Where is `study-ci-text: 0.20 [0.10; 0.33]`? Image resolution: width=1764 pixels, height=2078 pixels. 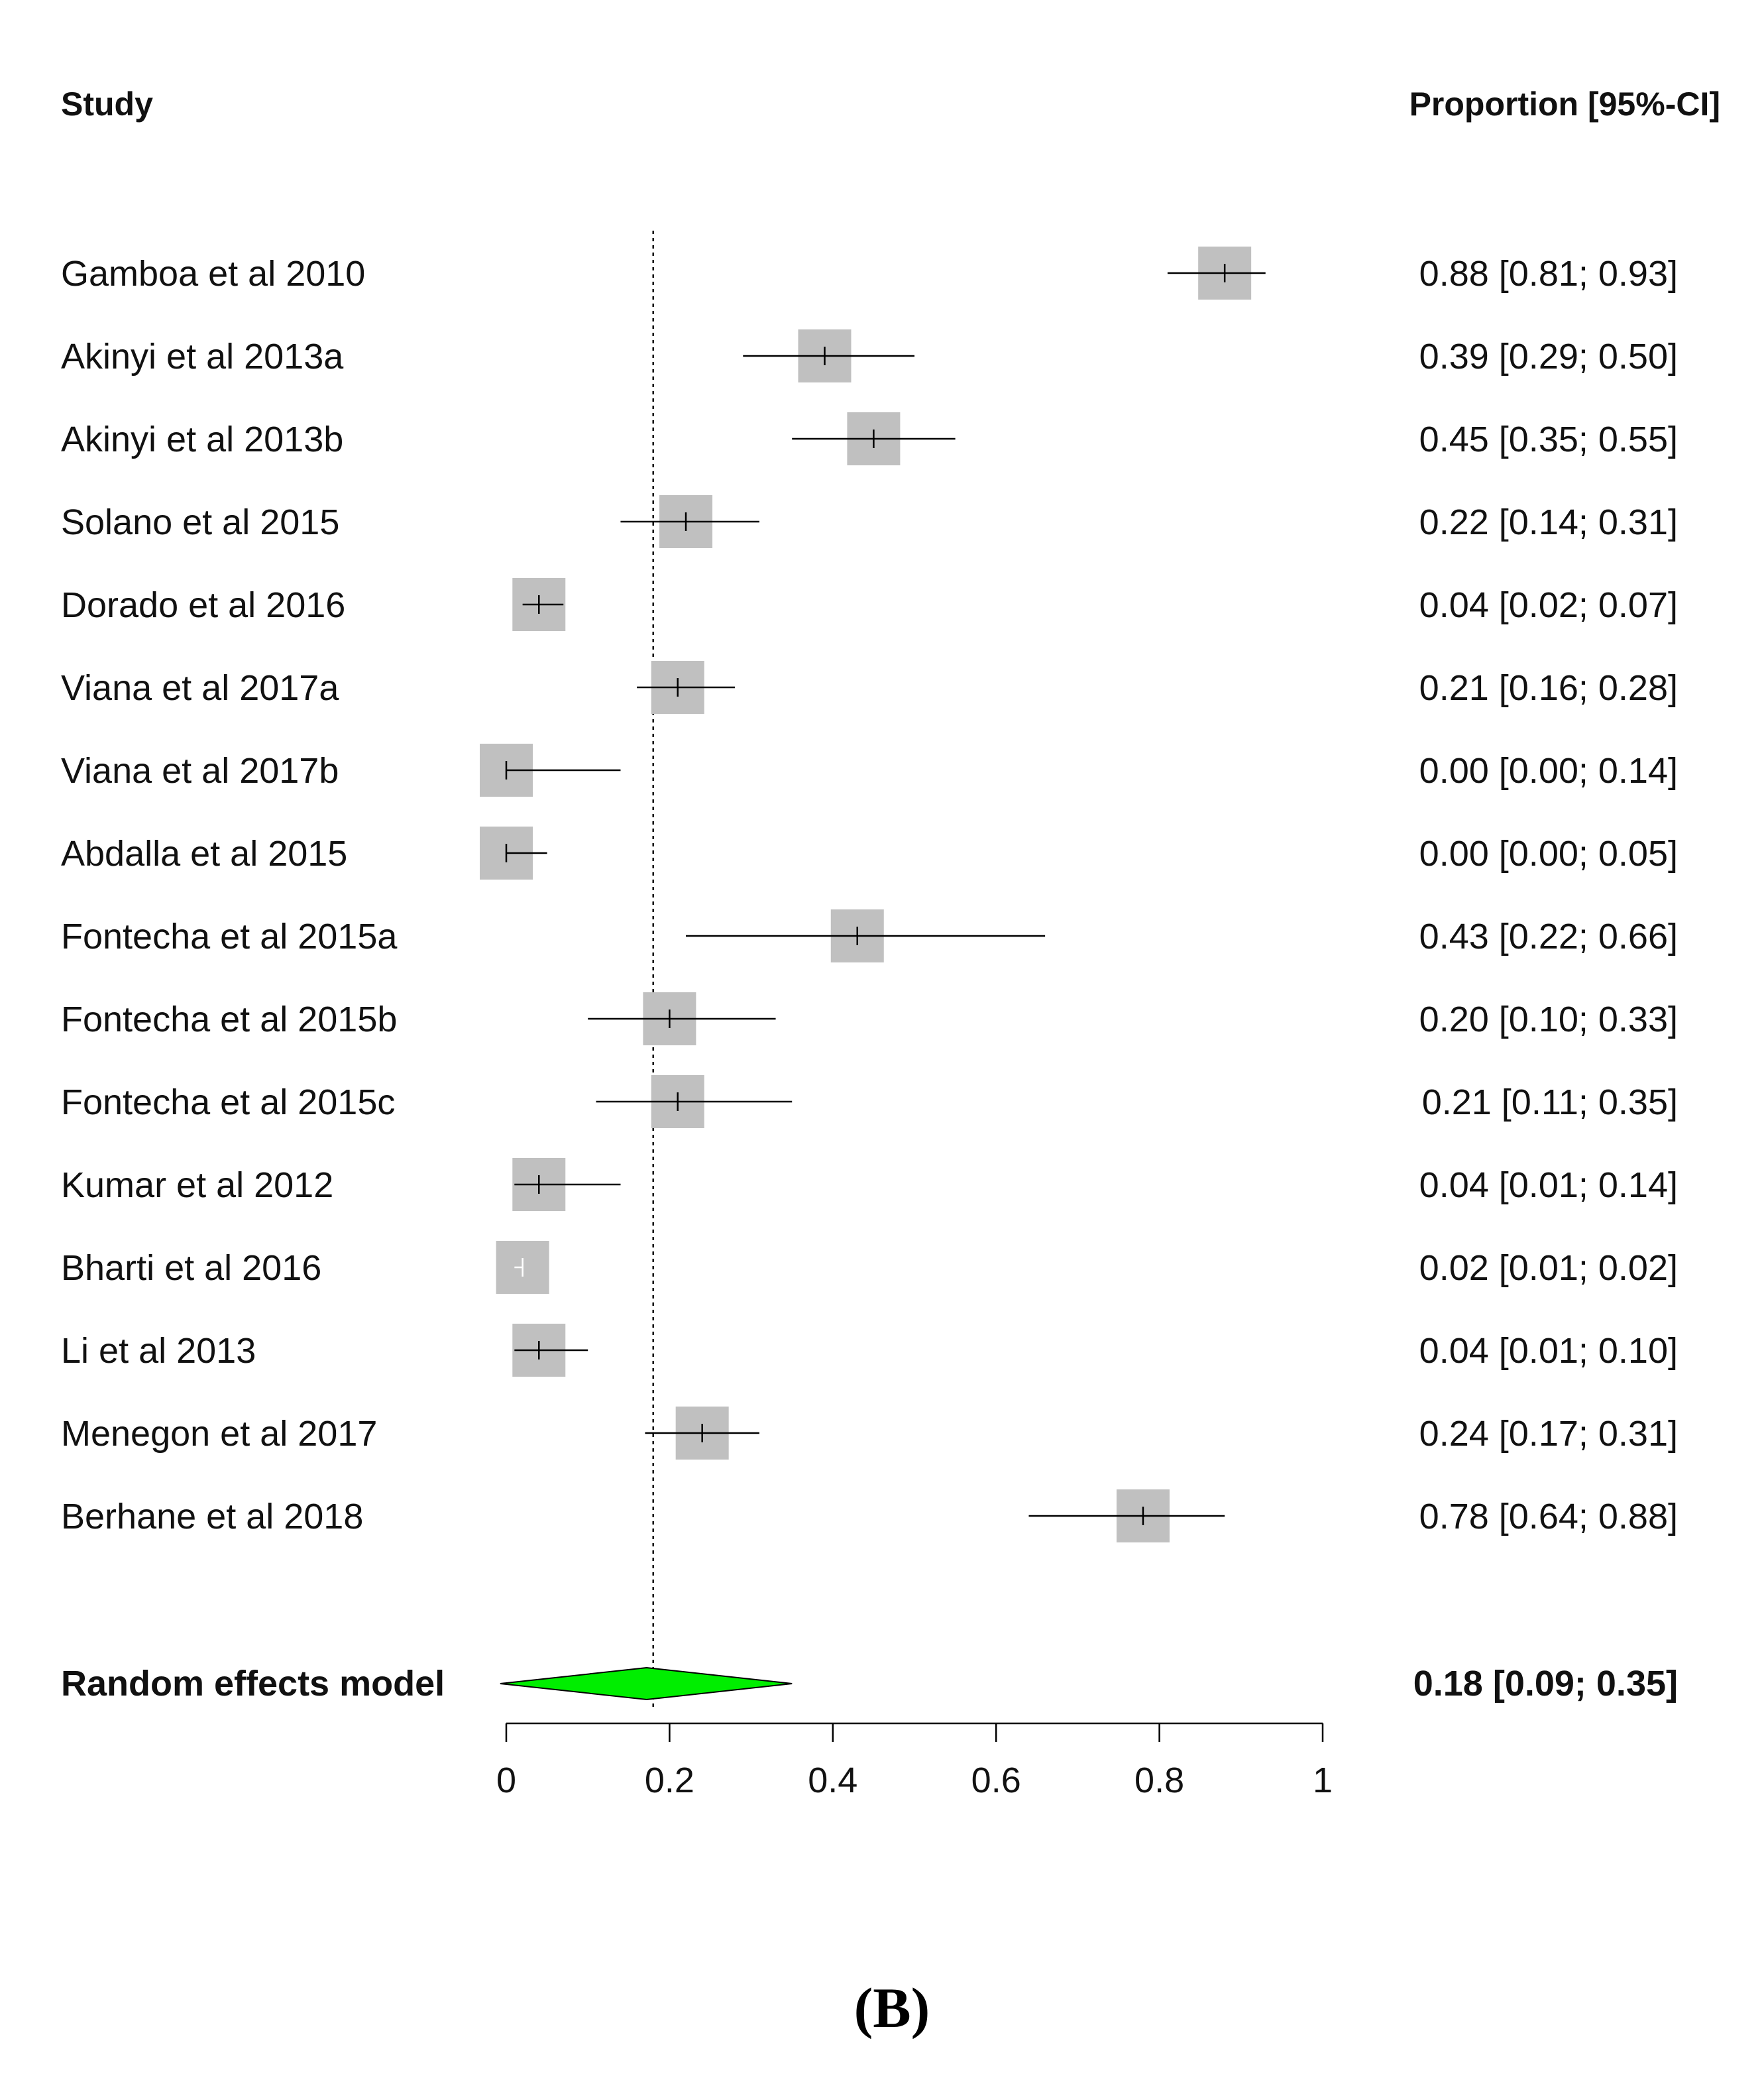 study-ci-text: 0.20 [0.10; 0.33] is located at coordinates (1548, 1020).